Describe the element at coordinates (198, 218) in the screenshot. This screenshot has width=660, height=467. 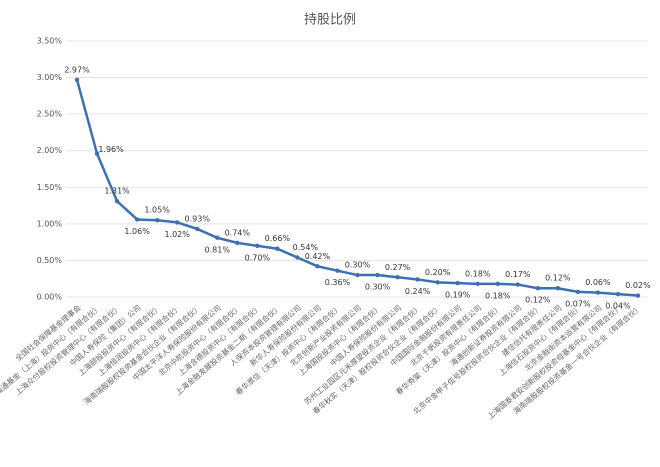
I see `value-label: 0.93%` at that location.